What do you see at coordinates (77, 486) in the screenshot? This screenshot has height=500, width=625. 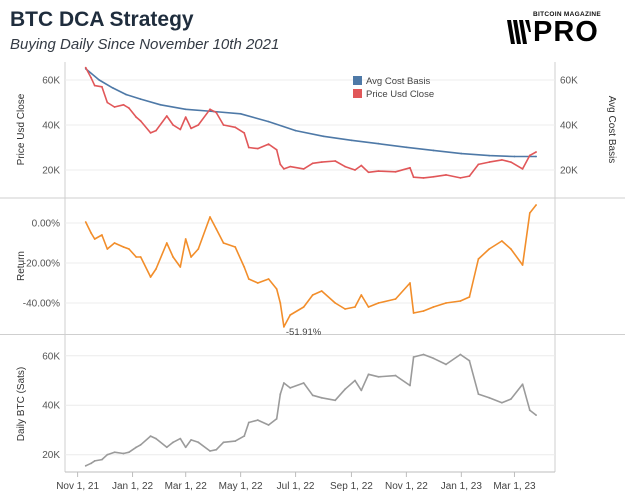 I see `x-tick-label: Nov 1, 21` at bounding box center [77, 486].